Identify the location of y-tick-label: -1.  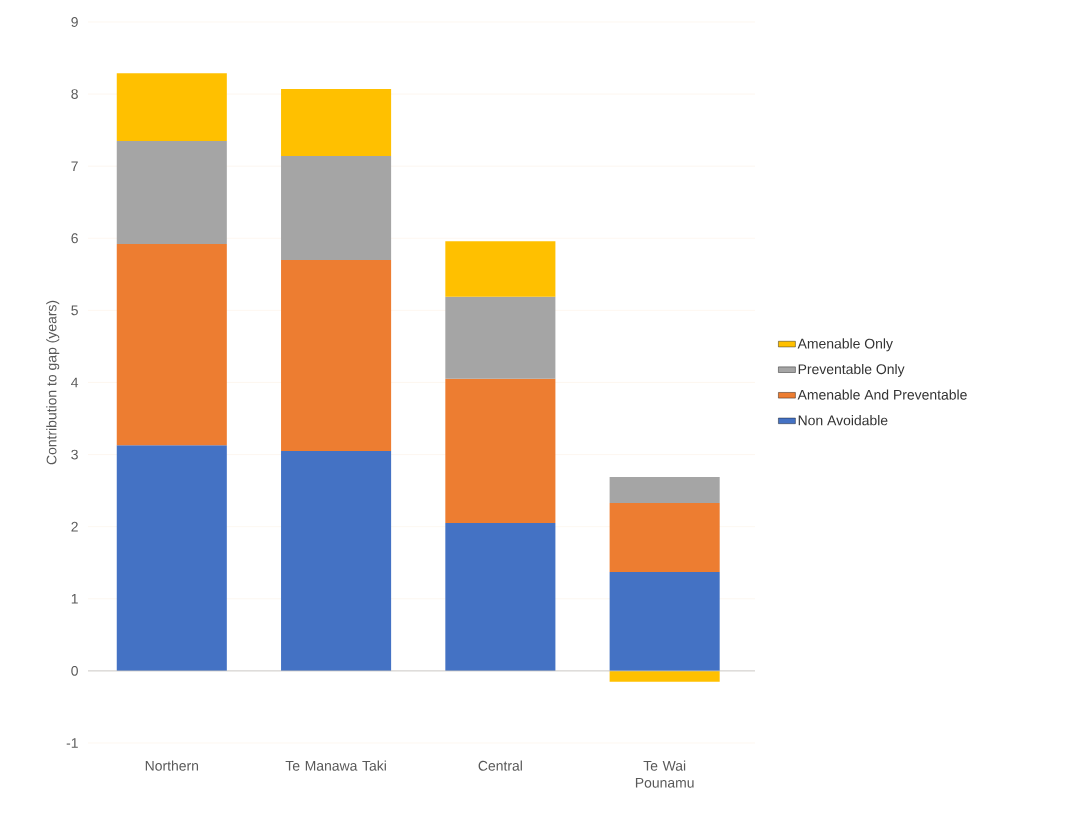
(72, 743).